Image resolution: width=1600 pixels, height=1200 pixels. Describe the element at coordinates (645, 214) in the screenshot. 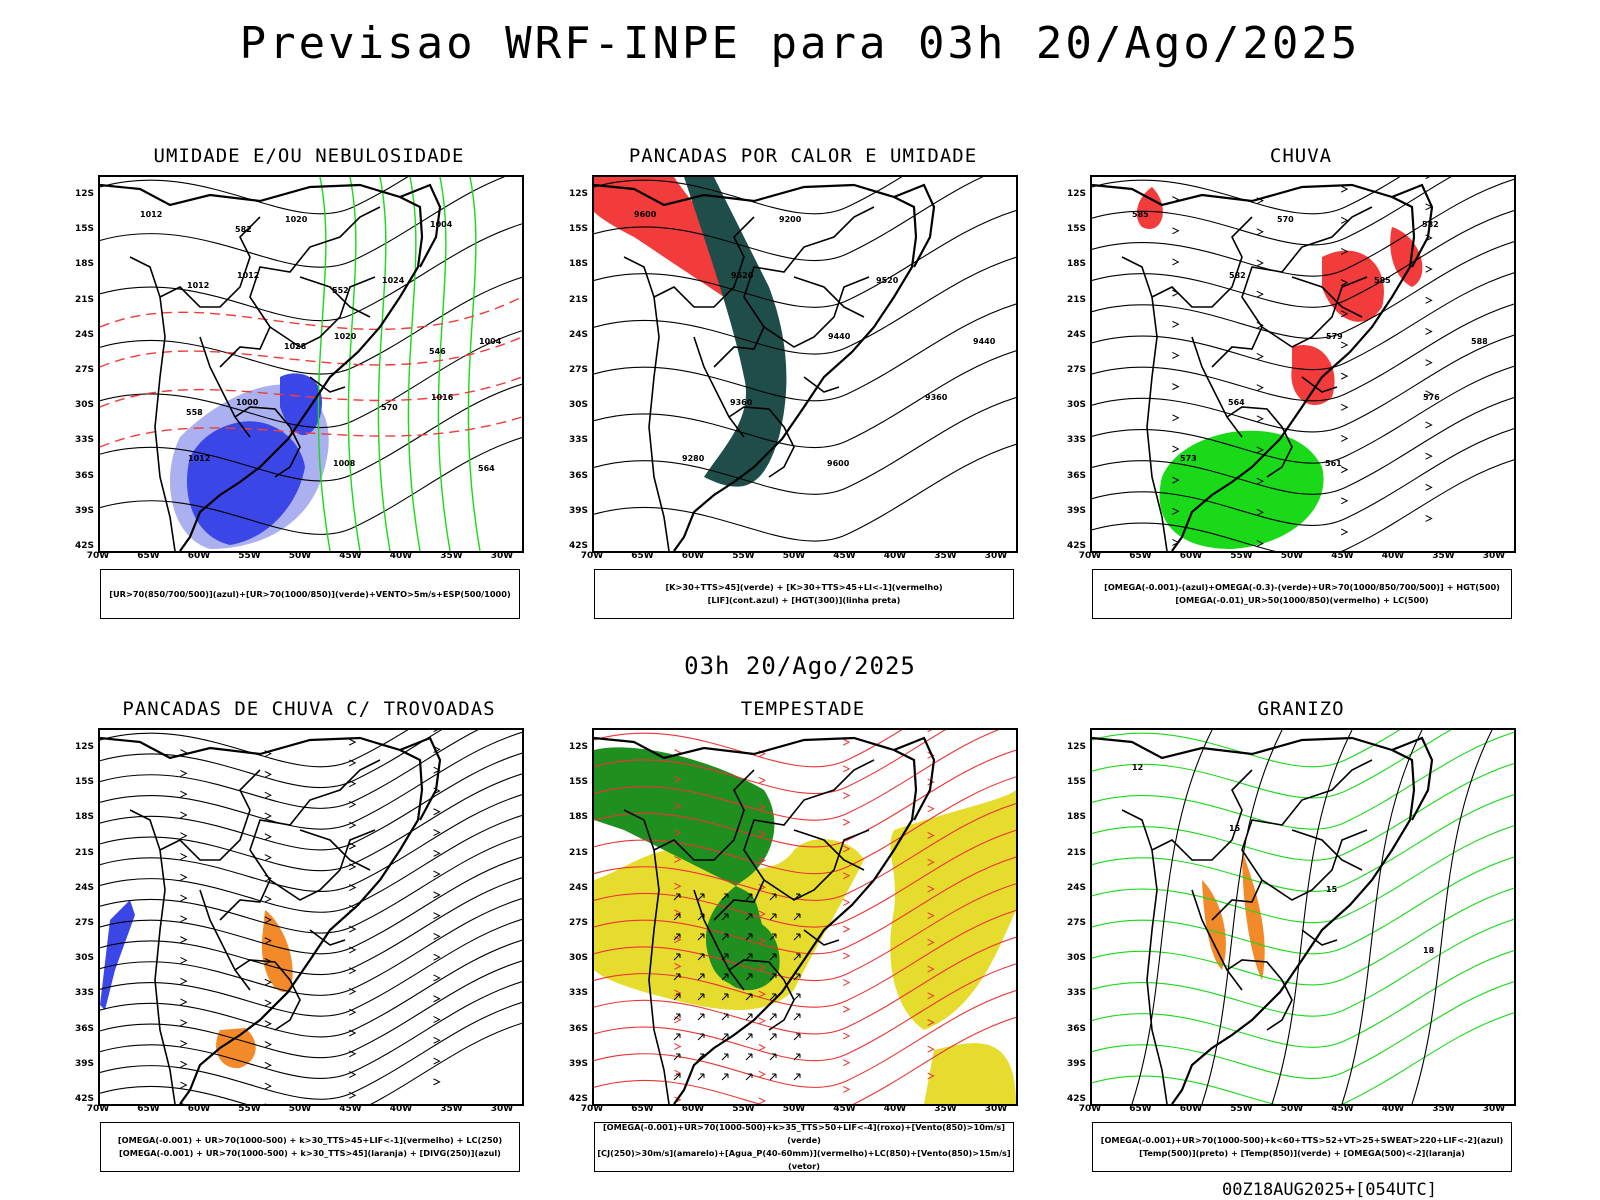

I see `contour-label: 9600` at that location.